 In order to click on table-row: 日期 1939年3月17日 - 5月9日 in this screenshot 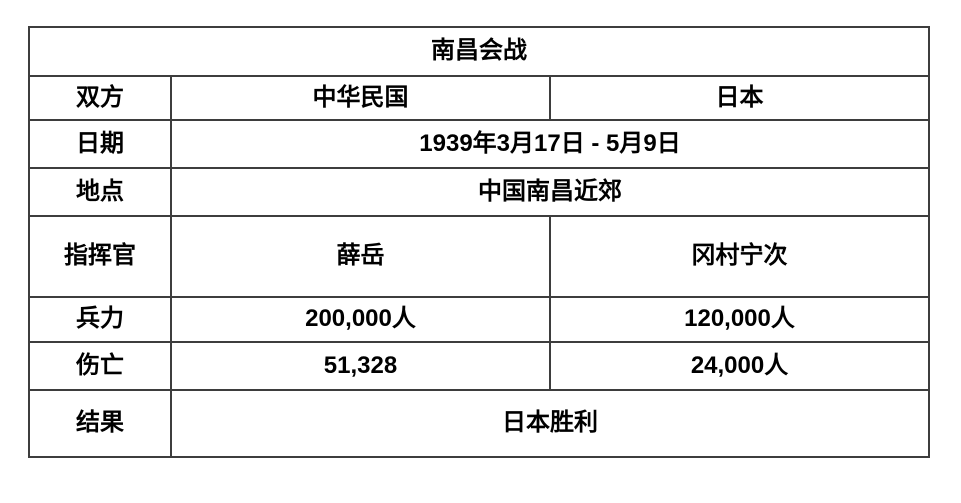, I will do `click(479, 144)`.